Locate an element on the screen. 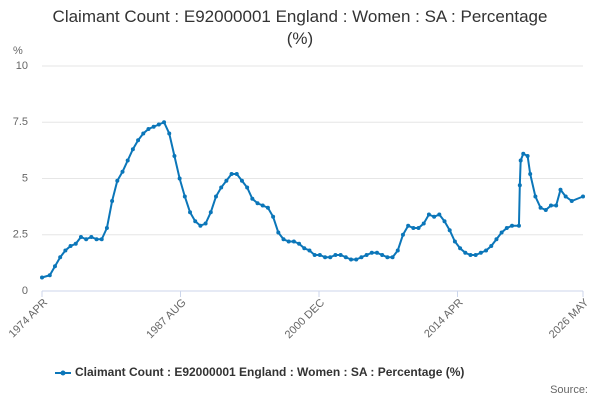  legend-marker is located at coordinates (63, 373).